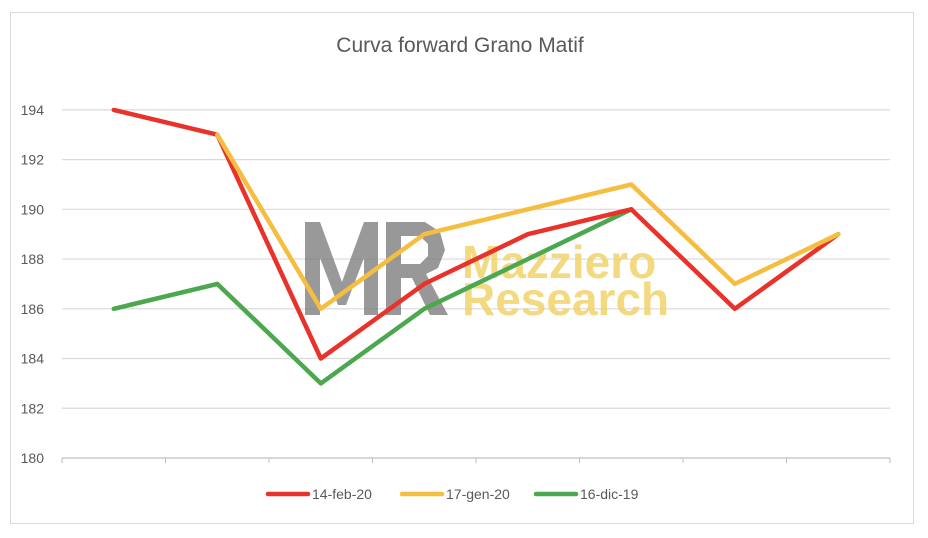 This screenshot has height=538, width=928. I want to click on y-tick-label: 180, so click(33, 458).